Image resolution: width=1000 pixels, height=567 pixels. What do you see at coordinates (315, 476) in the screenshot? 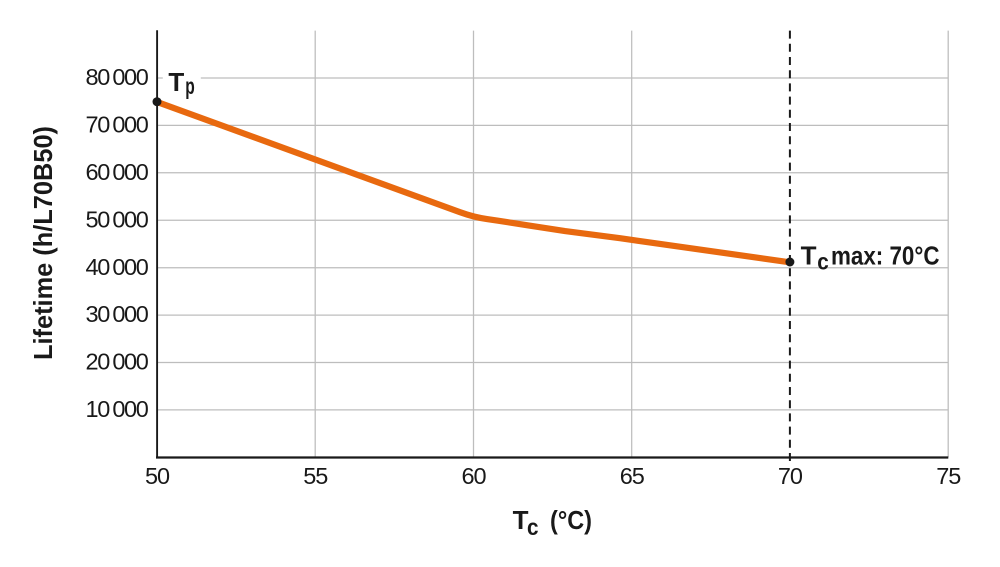
I see `svg-text: 55` at bounding box center [315, 476].